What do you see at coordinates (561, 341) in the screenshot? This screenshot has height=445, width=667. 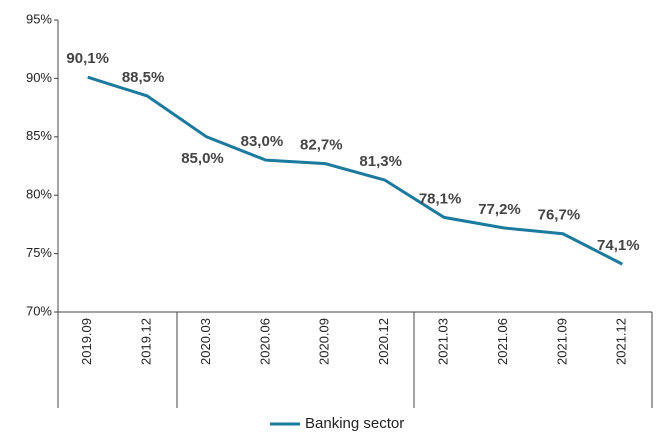 I see `x-tick-label: 2021.09` at bounding box center [561, 341].